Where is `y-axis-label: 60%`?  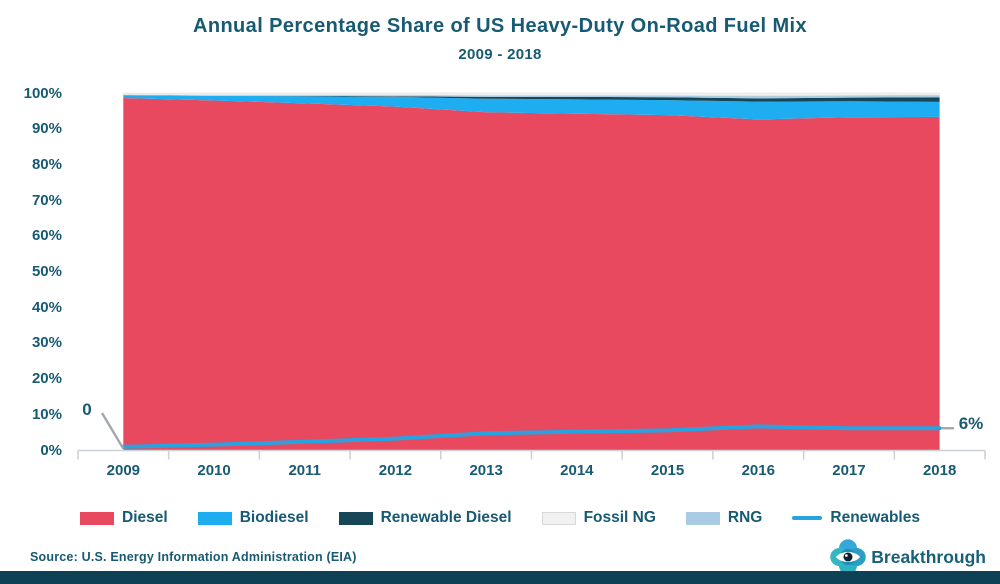
y-axis-label: 60% is located at coordinates (46, 236).